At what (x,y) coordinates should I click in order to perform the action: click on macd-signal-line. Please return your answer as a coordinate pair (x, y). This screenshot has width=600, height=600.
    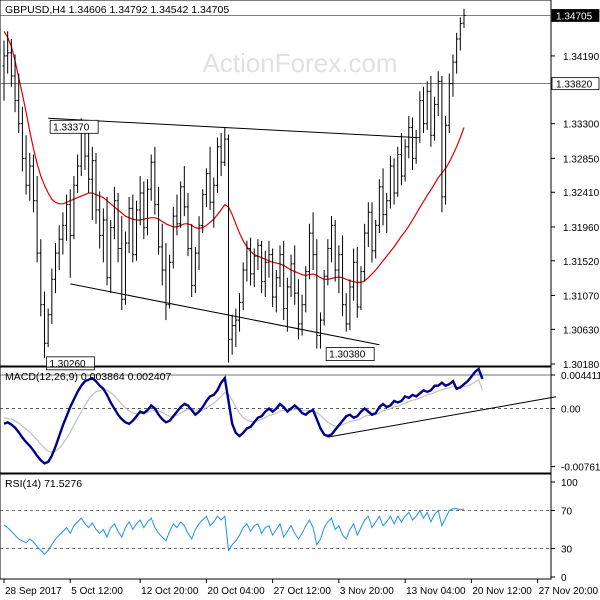
    Looking at the image, I should click on (243, 415).